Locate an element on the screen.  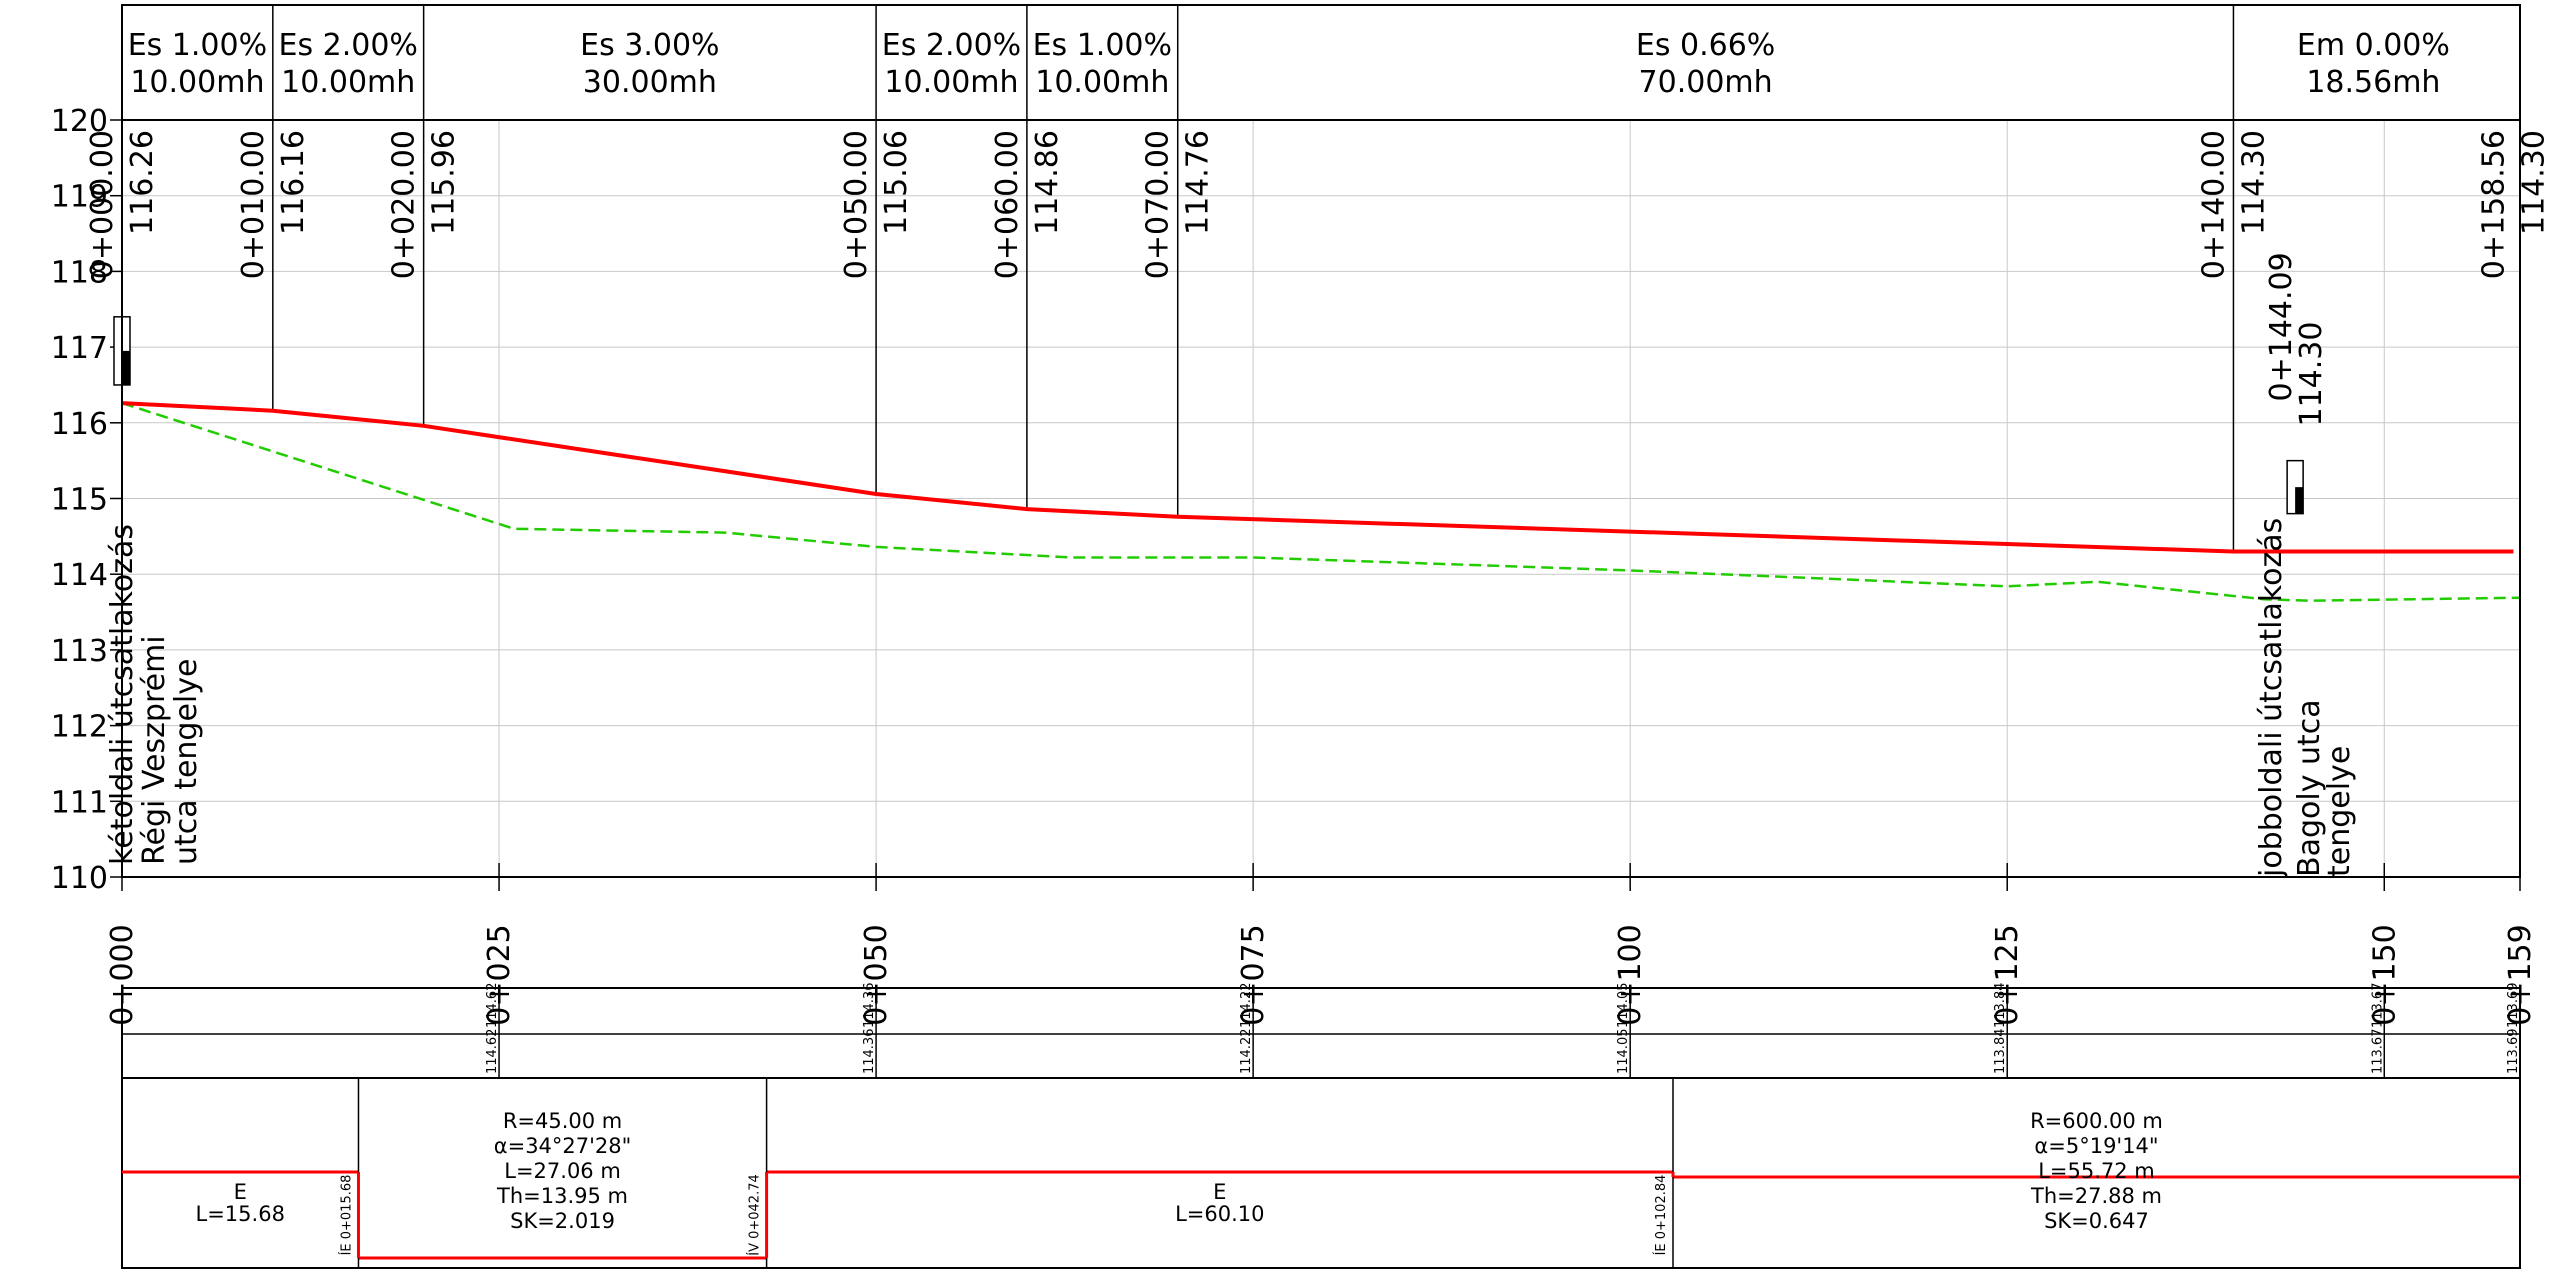
y-tick-label: 120 is located at coordinates (79, 121).